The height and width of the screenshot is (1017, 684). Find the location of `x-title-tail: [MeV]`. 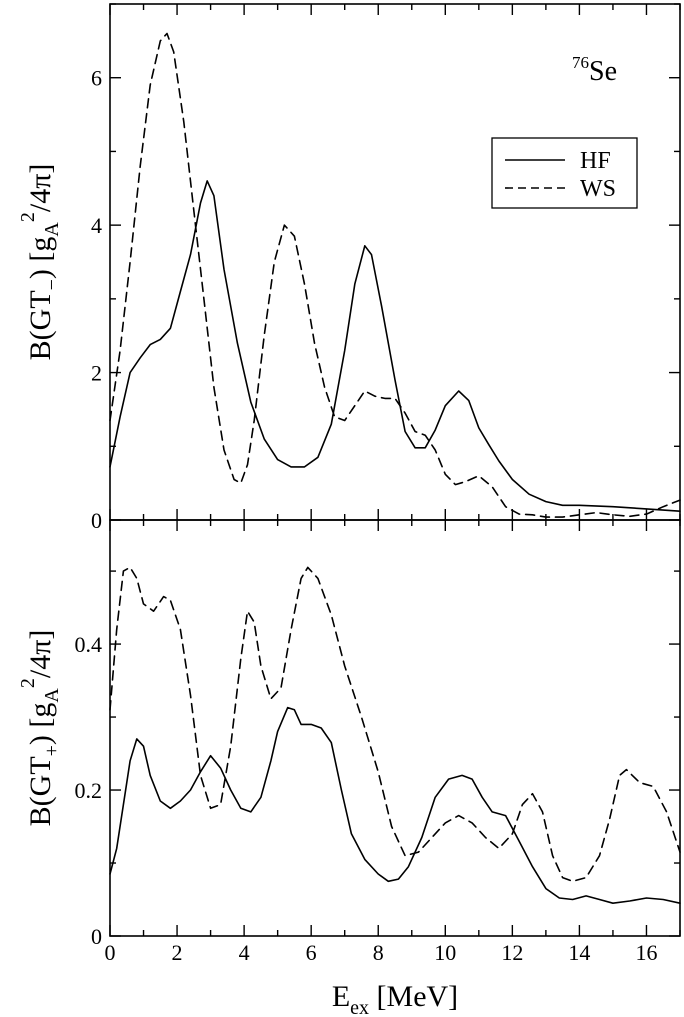

x-title-tail: [MeV] is located at coordinates (413, 996).